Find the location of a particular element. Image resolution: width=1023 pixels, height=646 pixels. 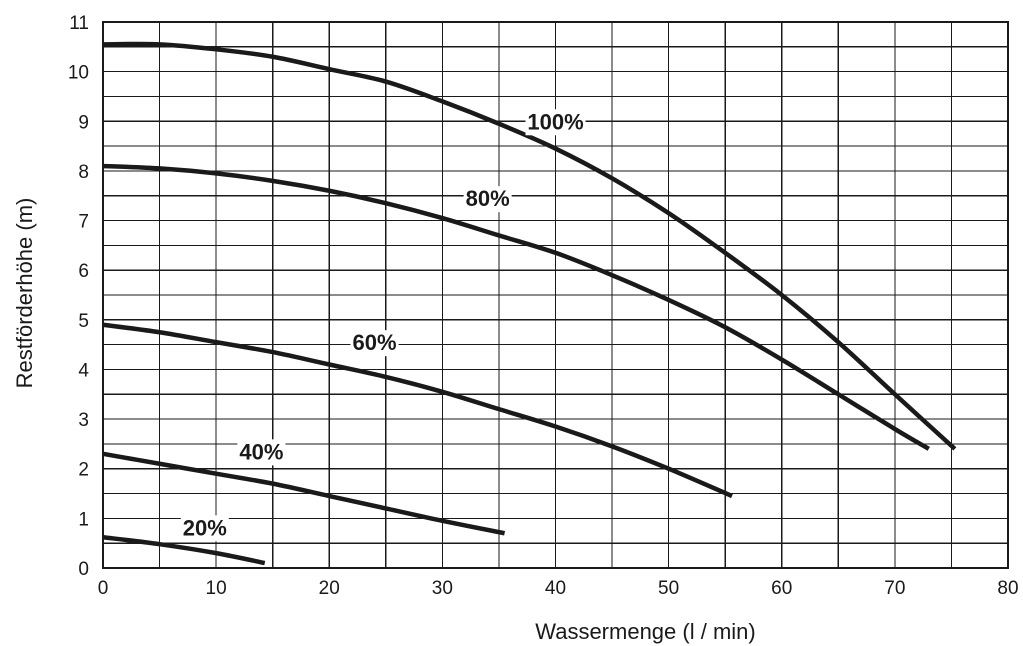

y-tick-label: 8 is located at coordinates (83, 172).